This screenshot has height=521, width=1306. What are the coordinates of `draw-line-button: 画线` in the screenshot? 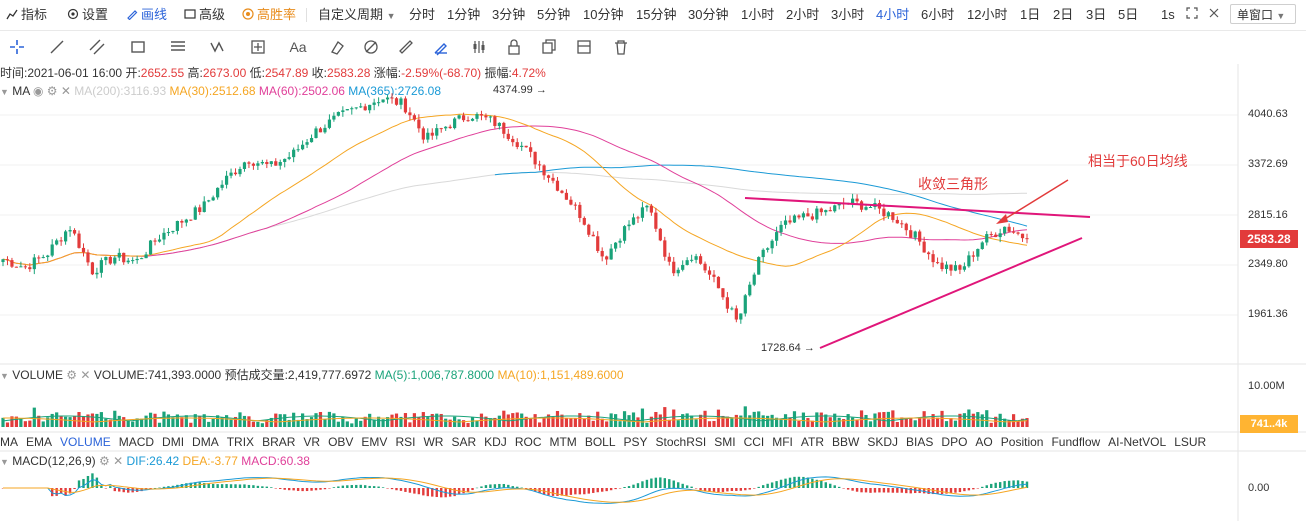 It's located at (146, 15).